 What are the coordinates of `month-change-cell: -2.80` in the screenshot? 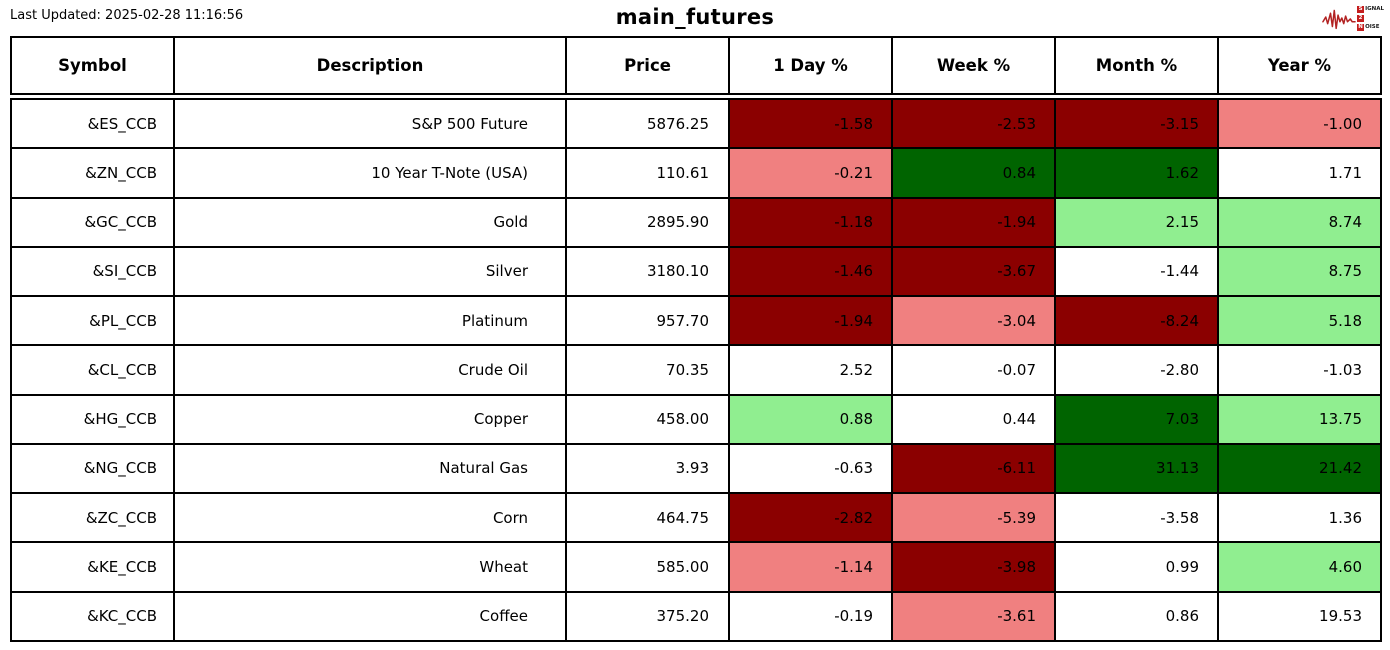 It's located at (1136, 370).